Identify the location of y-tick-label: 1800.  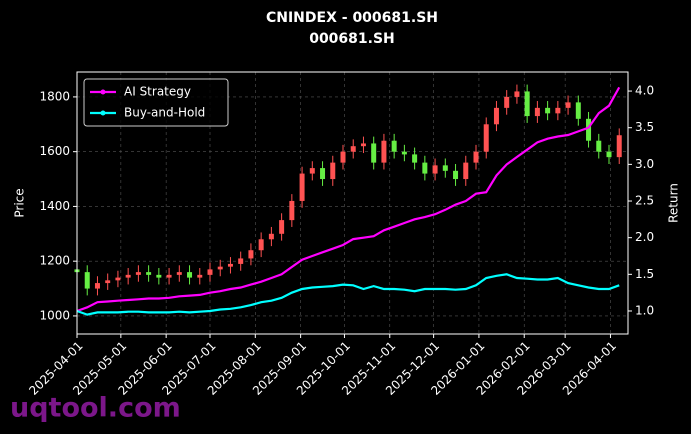
(54, 96).